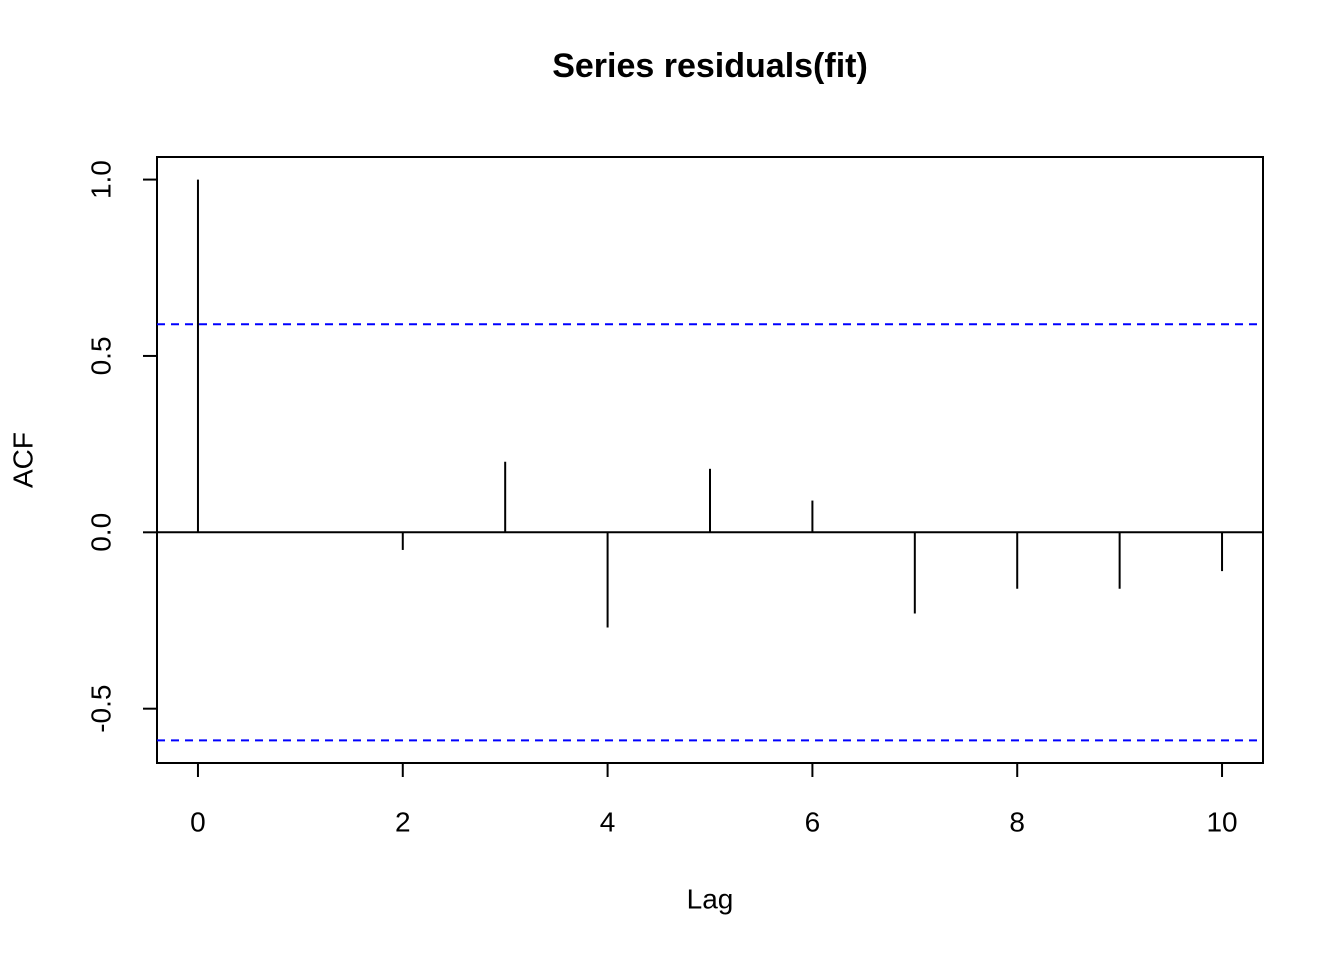  I want to click on x-tick-label: 6, so click(813, 821).